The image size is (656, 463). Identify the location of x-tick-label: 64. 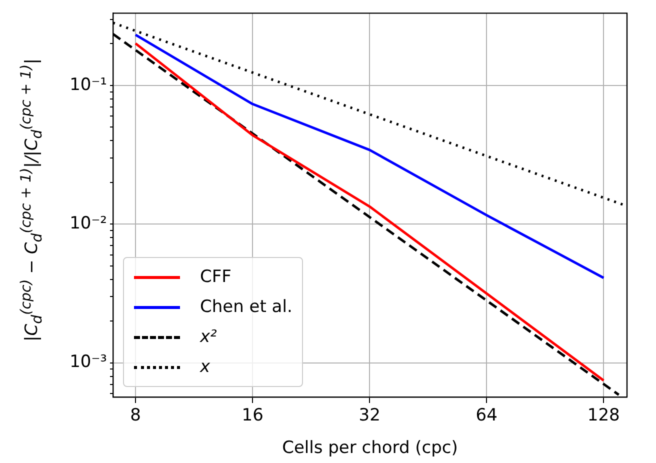
(487, 416).